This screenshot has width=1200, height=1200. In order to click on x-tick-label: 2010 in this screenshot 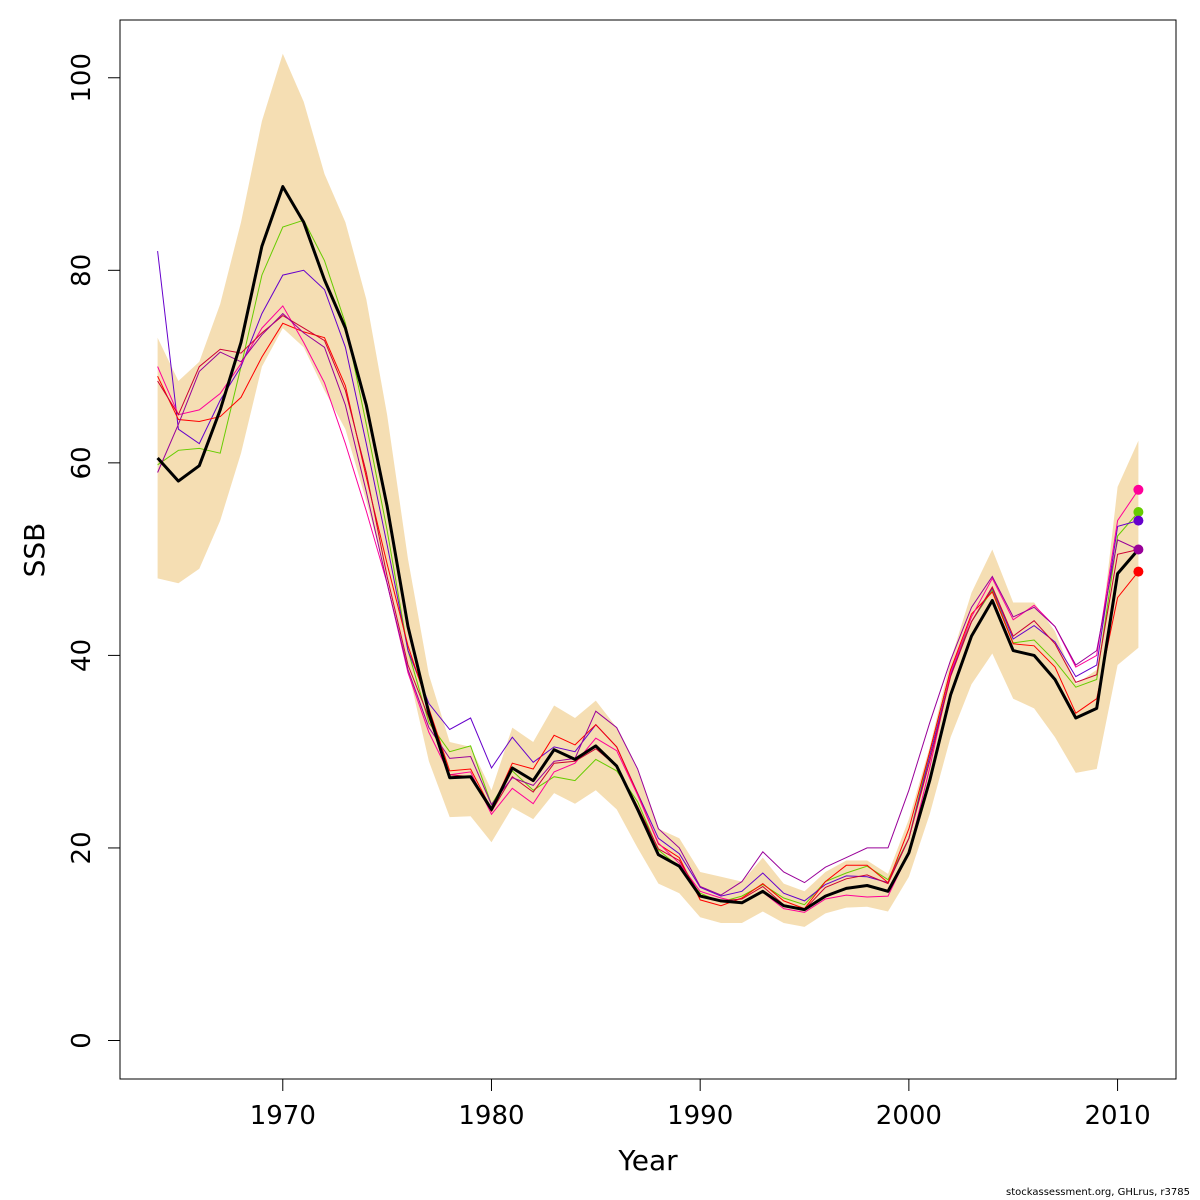, I will do `click(1117, 1116)`.